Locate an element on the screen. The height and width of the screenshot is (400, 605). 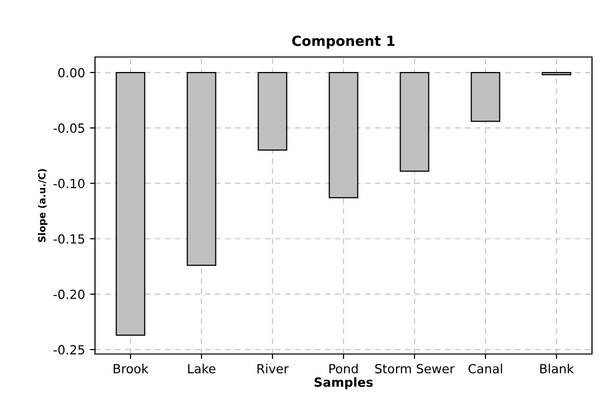
chart-title: Component 1 is located at coordinates (343, 42).